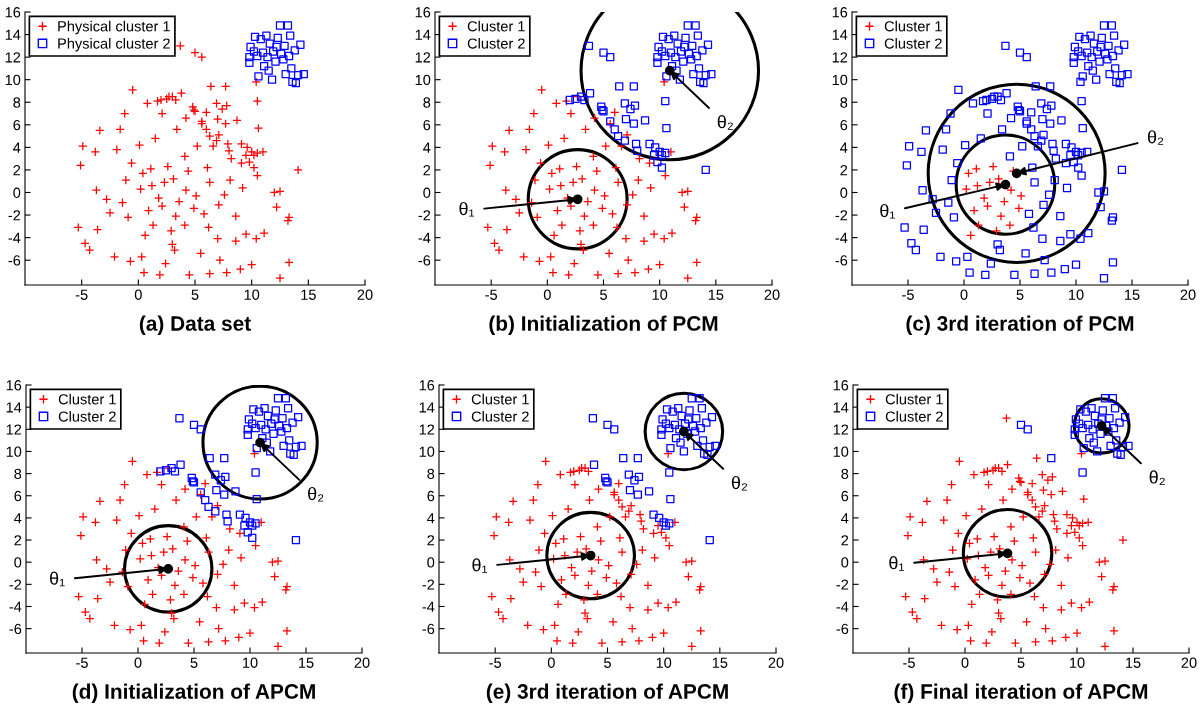 The image size is (1201, 717). I want to click on legend-label: Physical cluster 1, so click(114, 27).